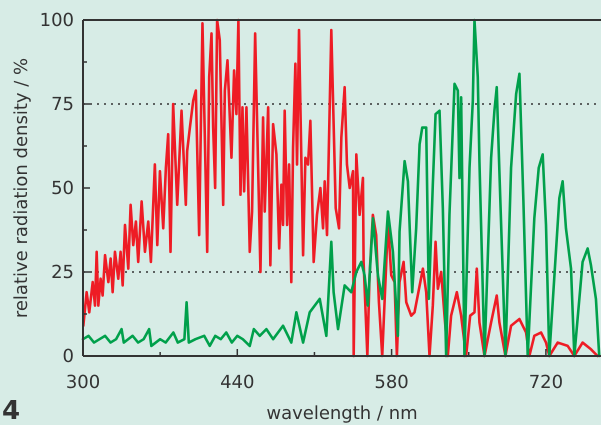  Describe the element at coordinates (62, 188) in the screenshot. I see `y-tick-label: 50` at that location.